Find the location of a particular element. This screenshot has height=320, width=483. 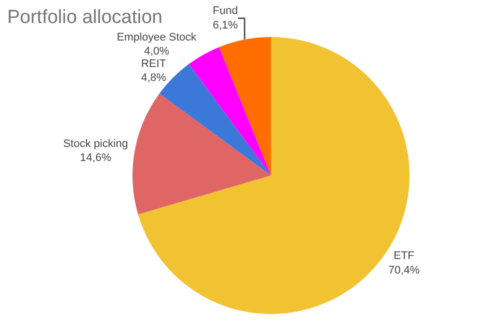

slice-label: Stock picking is located at coordinates (95, 144).